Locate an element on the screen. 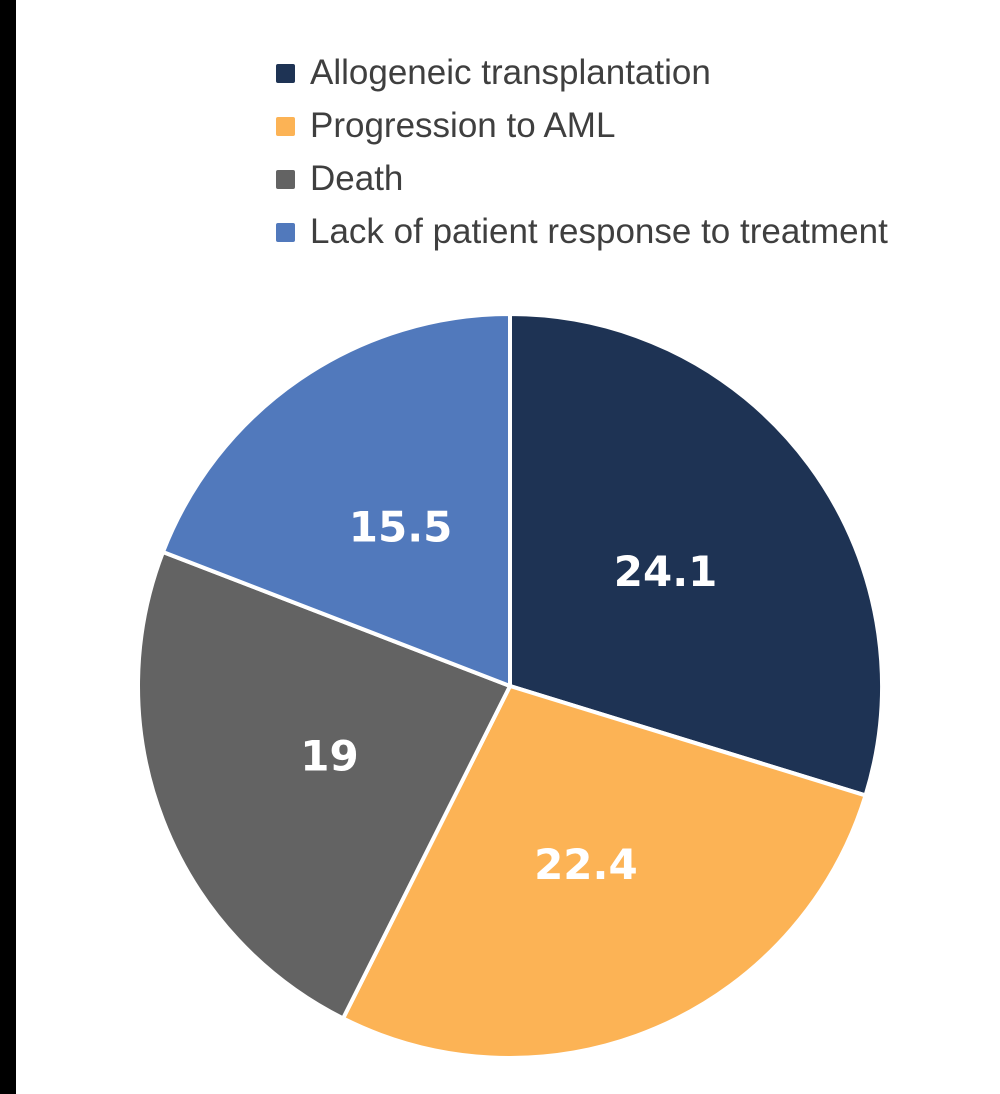  pie-slice-label-lack-of-patient-response-to-treatment: 15.5 is located at coordinates (401, 527).